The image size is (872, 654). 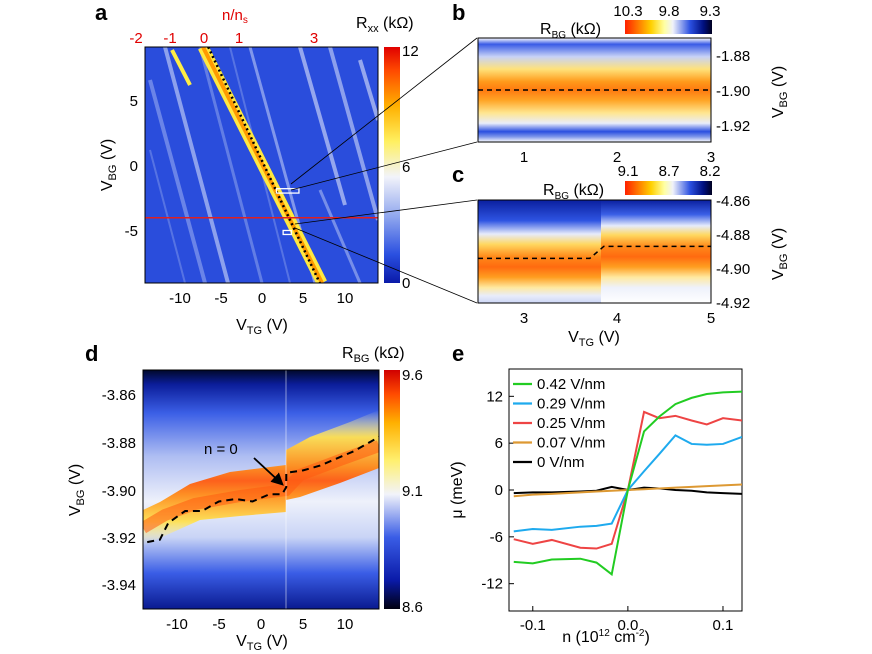 What do you see at coordinates (221, 449) in the screenshot?
I see `panel-d-annotation: n = 0` at bounding box center [221, 449].